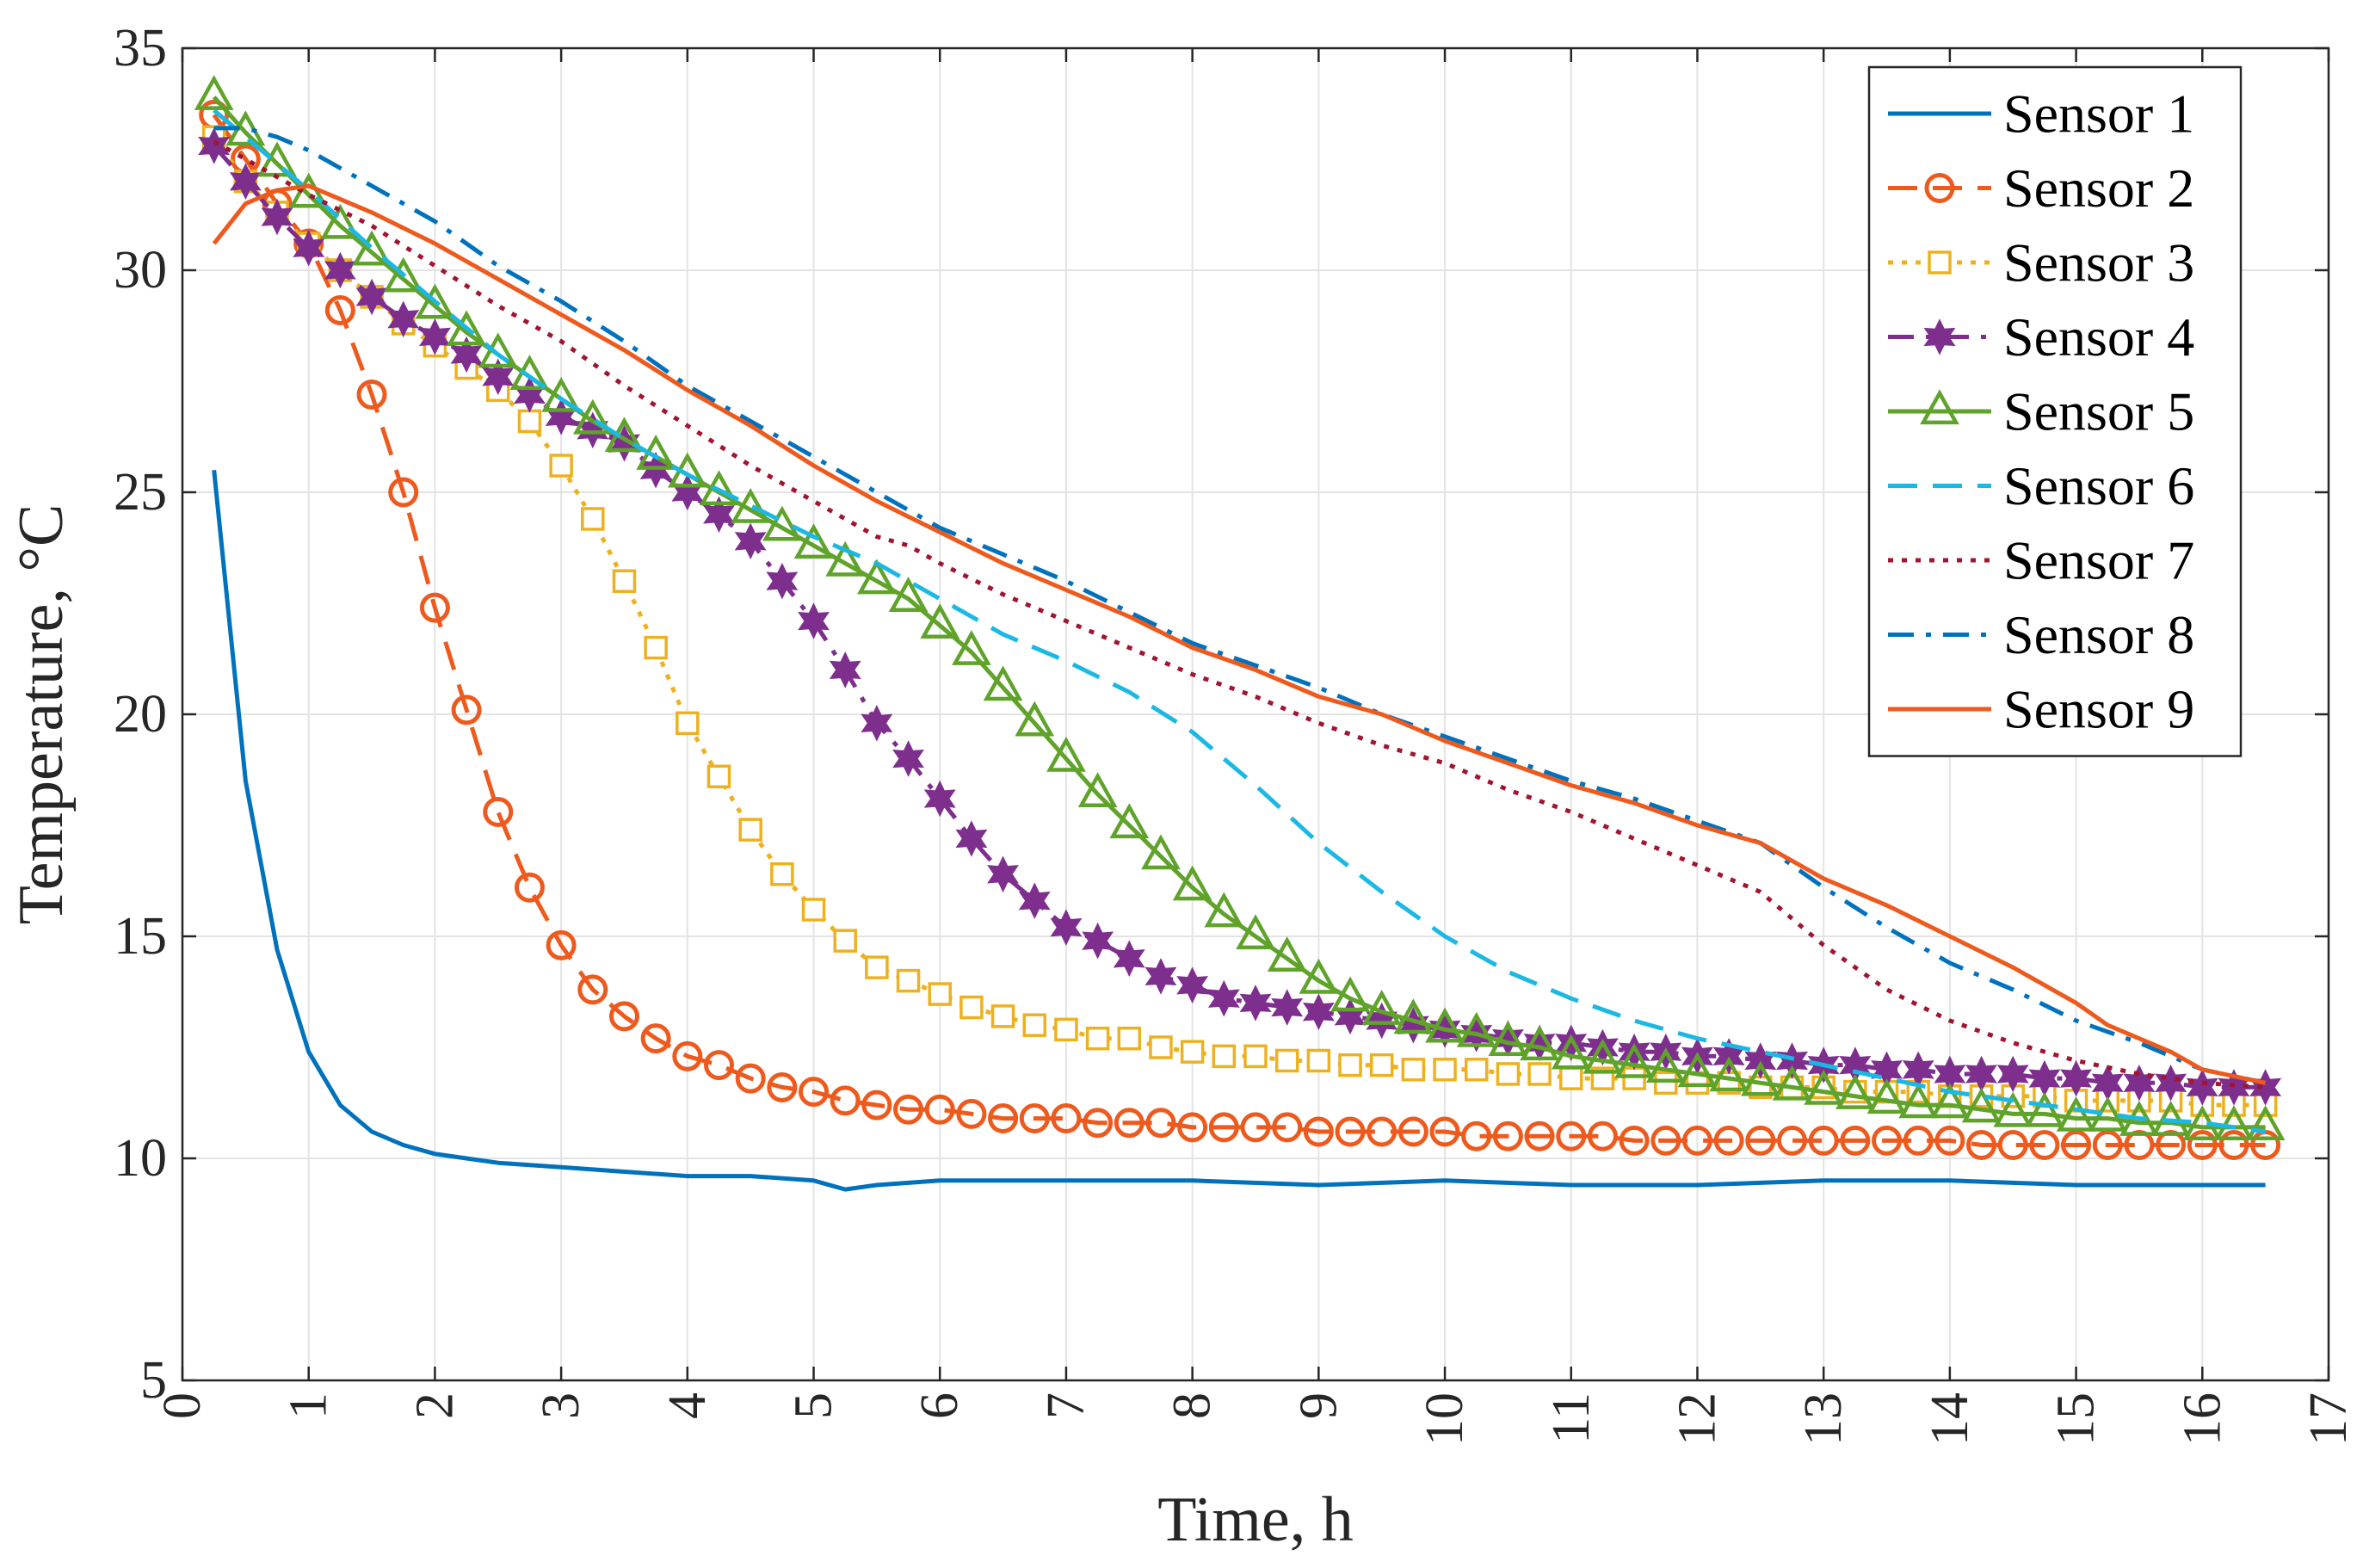  I want to click on x-tick-label: 7, so click(1066, 1405).